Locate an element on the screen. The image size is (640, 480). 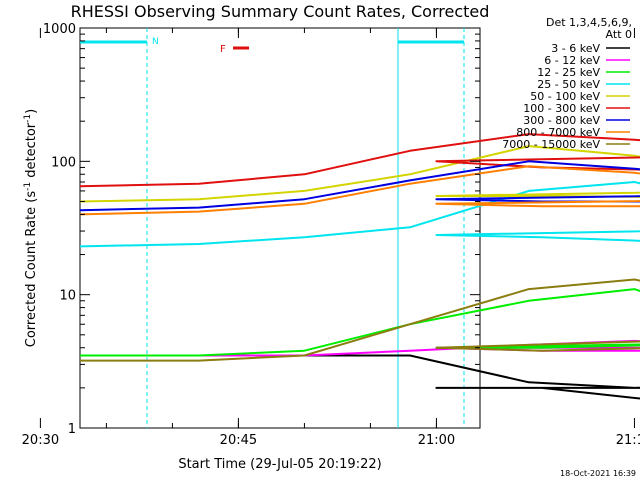
legend-label: 6 - 12 keV is located at coordinates (572, 60).